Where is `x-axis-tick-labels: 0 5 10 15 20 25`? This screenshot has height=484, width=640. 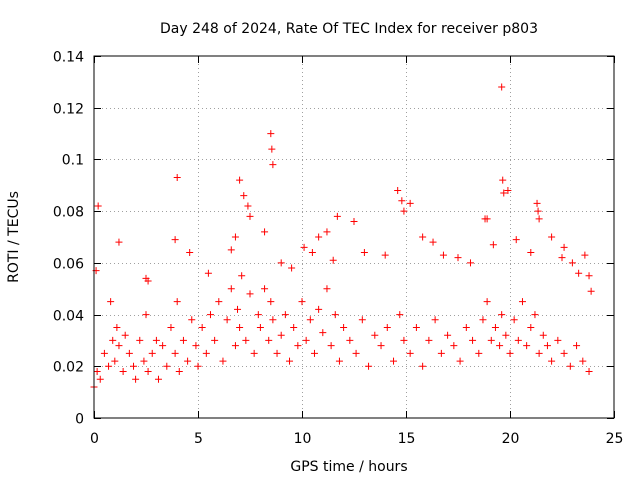 x-axis-tick-labels: 0 5 10 15 20 25 is located at coordinates (356, 439).